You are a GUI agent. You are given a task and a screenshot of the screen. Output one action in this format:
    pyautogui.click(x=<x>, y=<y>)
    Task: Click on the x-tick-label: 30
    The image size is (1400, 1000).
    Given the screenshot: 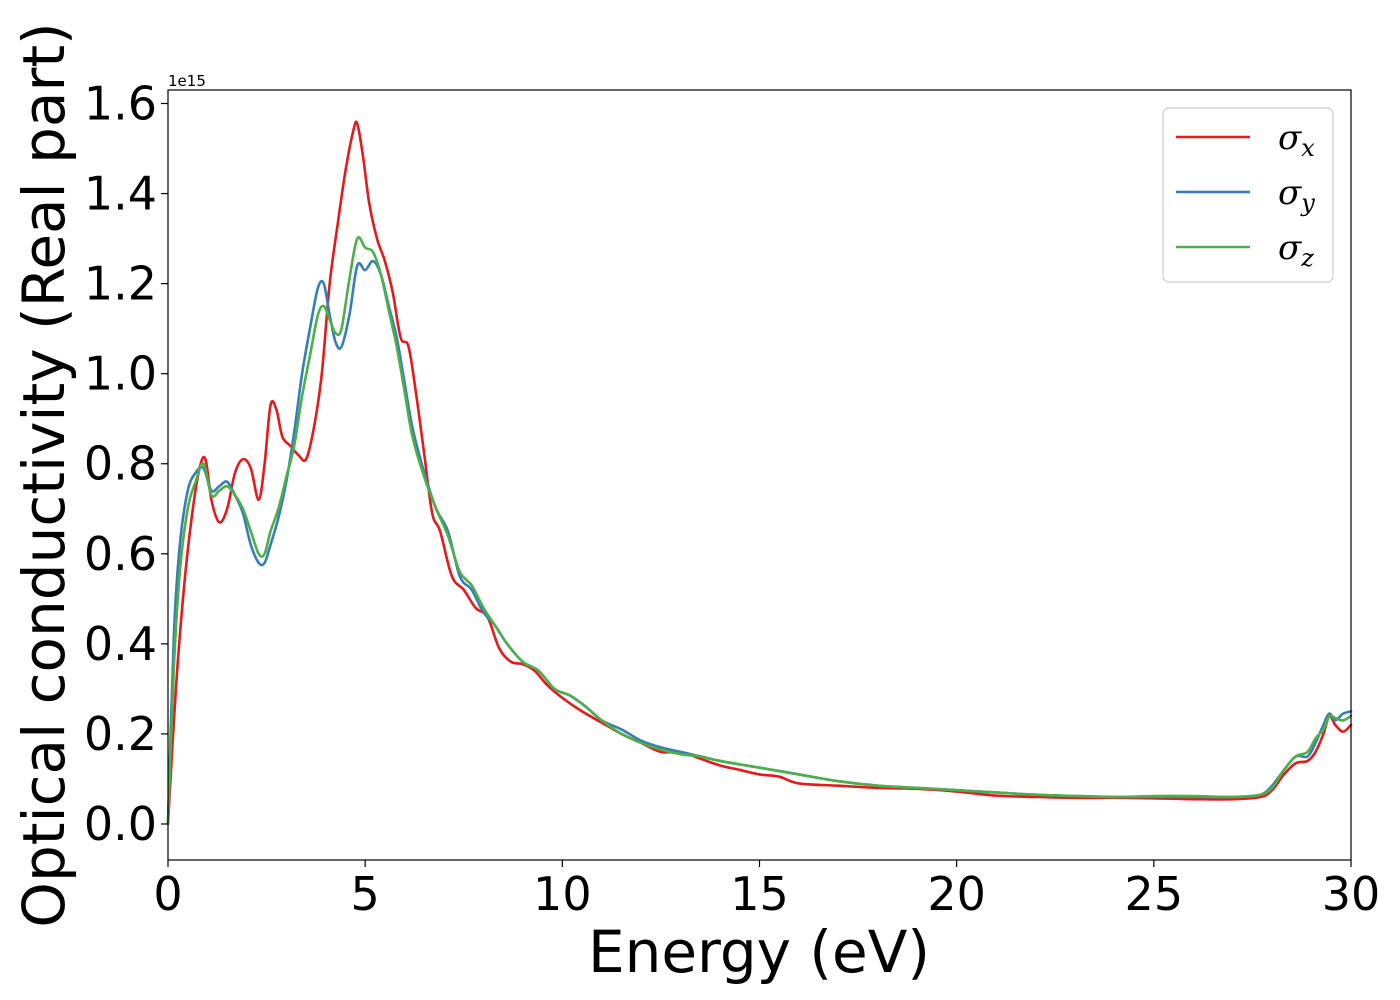 What is the action you would take?
    pyautogui.click(x=1351, y=894)
    